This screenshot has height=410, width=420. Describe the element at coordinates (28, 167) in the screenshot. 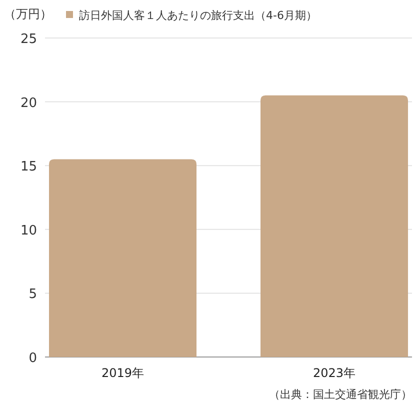

I see `y-tick-label: 15` at that location.